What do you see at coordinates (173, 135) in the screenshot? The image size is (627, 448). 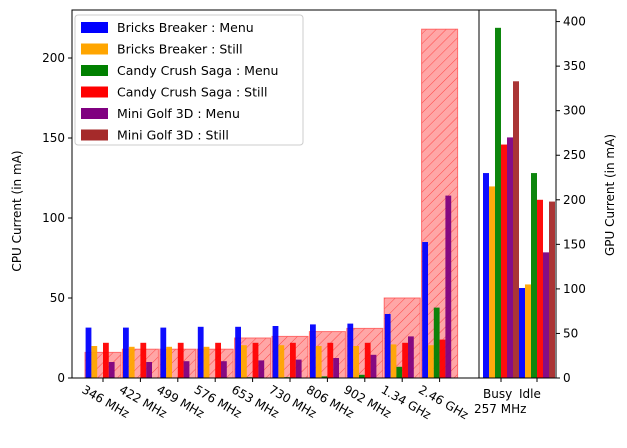 I see `legend-label: Mini Golf 3D : Still` at bounding box center [173, 135].